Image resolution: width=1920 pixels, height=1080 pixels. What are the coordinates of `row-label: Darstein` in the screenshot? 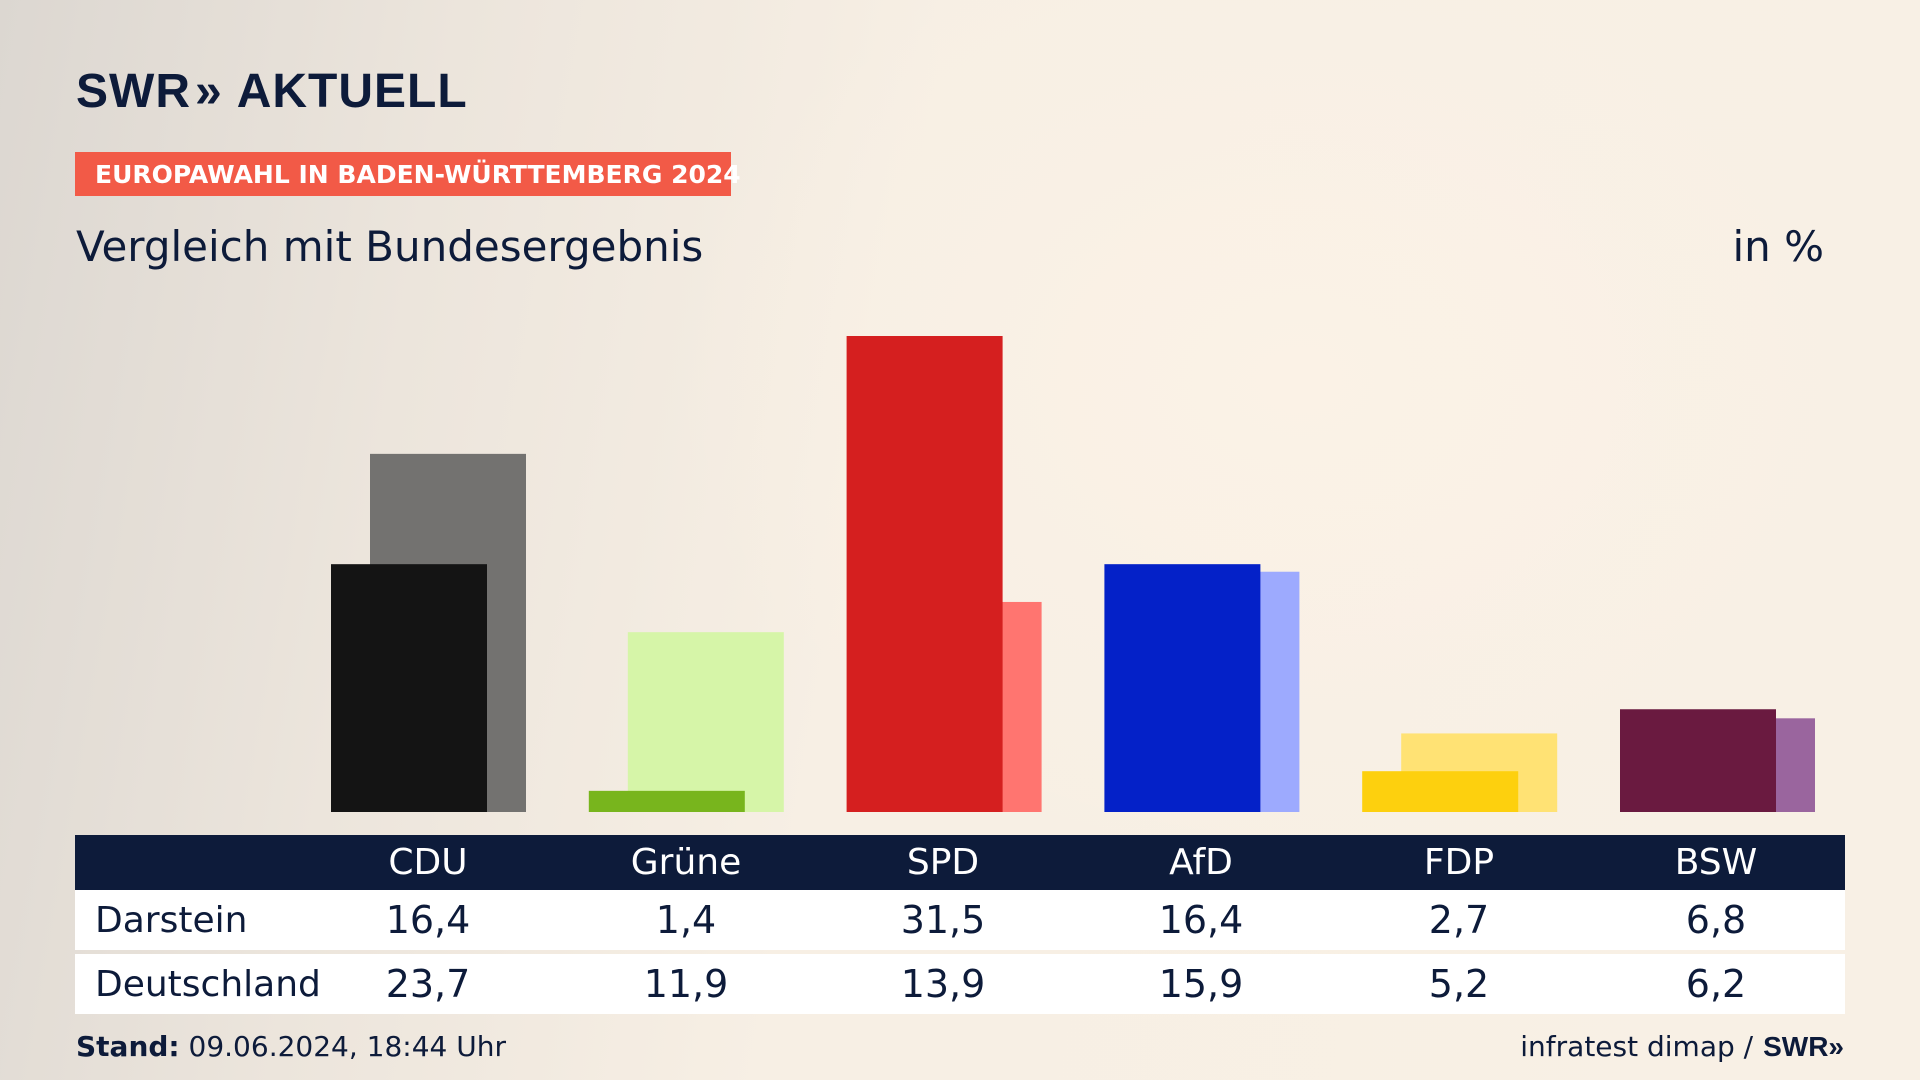 It's located at (171, 920).